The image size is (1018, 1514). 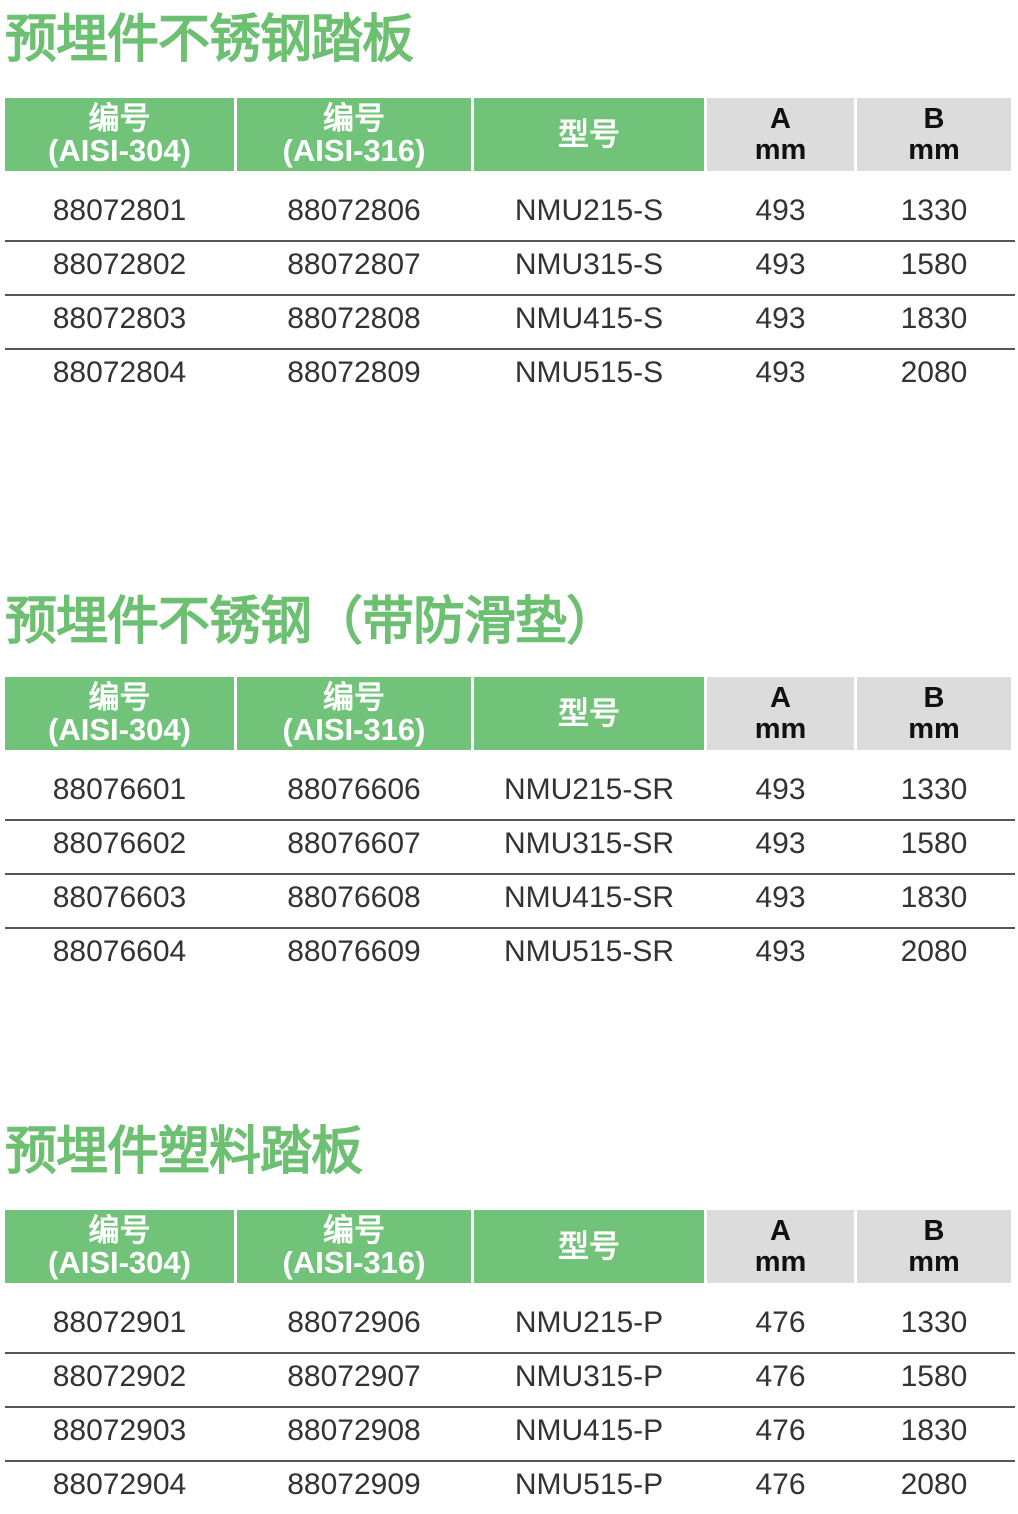 I want to click on table-cell: 88076607, so click(x=354, y=843).